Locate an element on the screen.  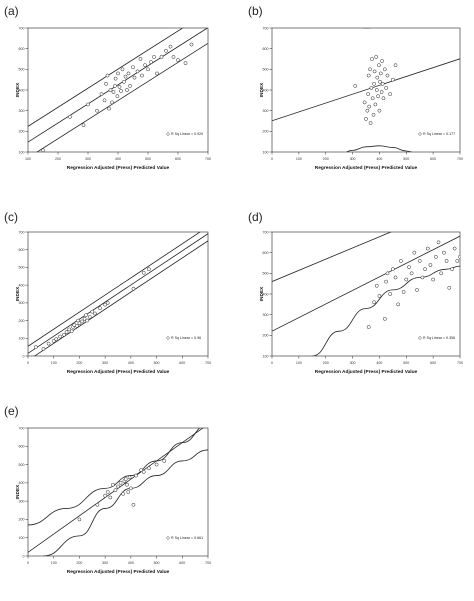
legend-entry: R Sq Linear = 0.96 is located at coordinates (186, 338).